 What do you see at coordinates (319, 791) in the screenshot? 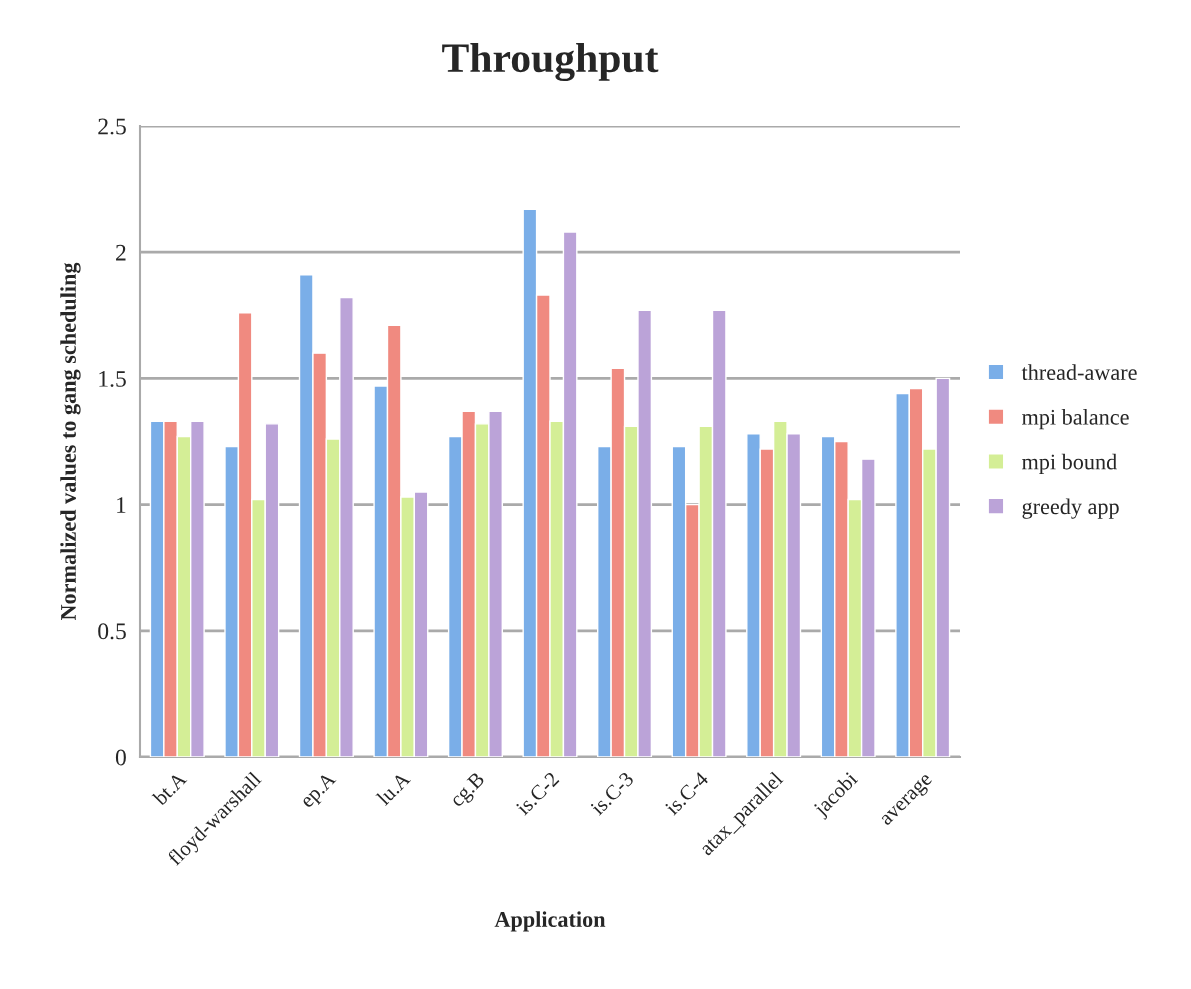
I see `x-tick-label: ep.A` at bounding box center [319, 791].